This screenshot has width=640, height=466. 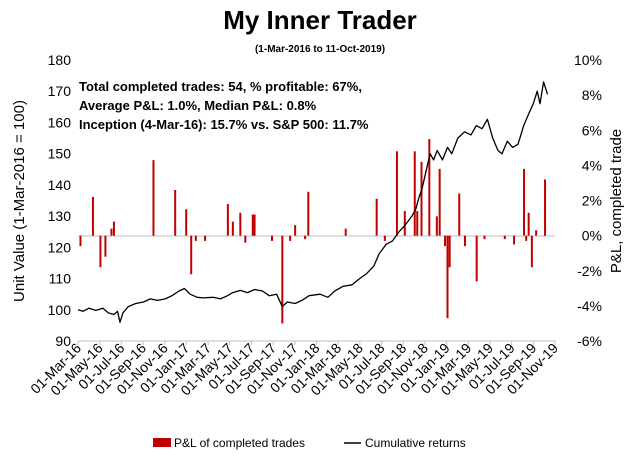 I want to click on legend-bar-label: P&L of completed trades, so click(x=239, y=443).